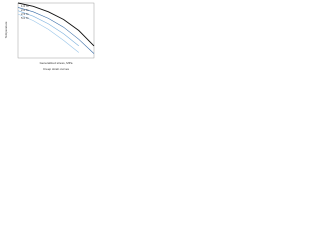 The image size is (320, 240). I want to click on x-axis-label: Generalized stress, MPa, so click(56, 63).